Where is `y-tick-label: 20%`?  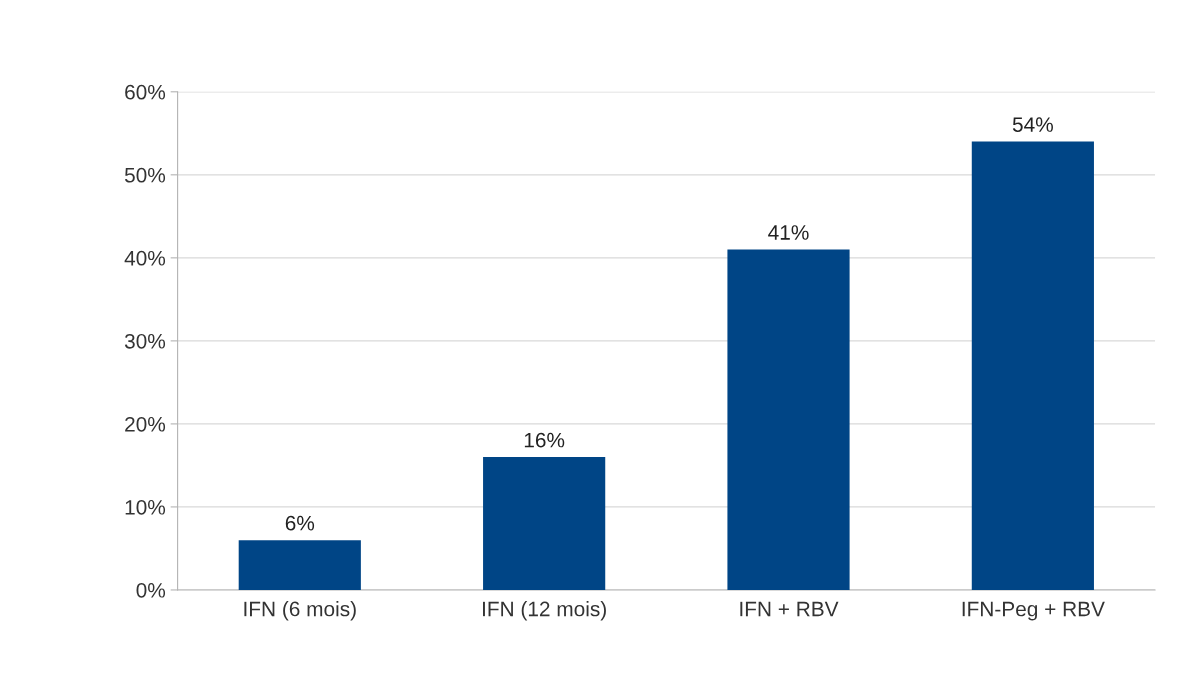
y-tick-label: 20% is located at coordinates (145, 424).